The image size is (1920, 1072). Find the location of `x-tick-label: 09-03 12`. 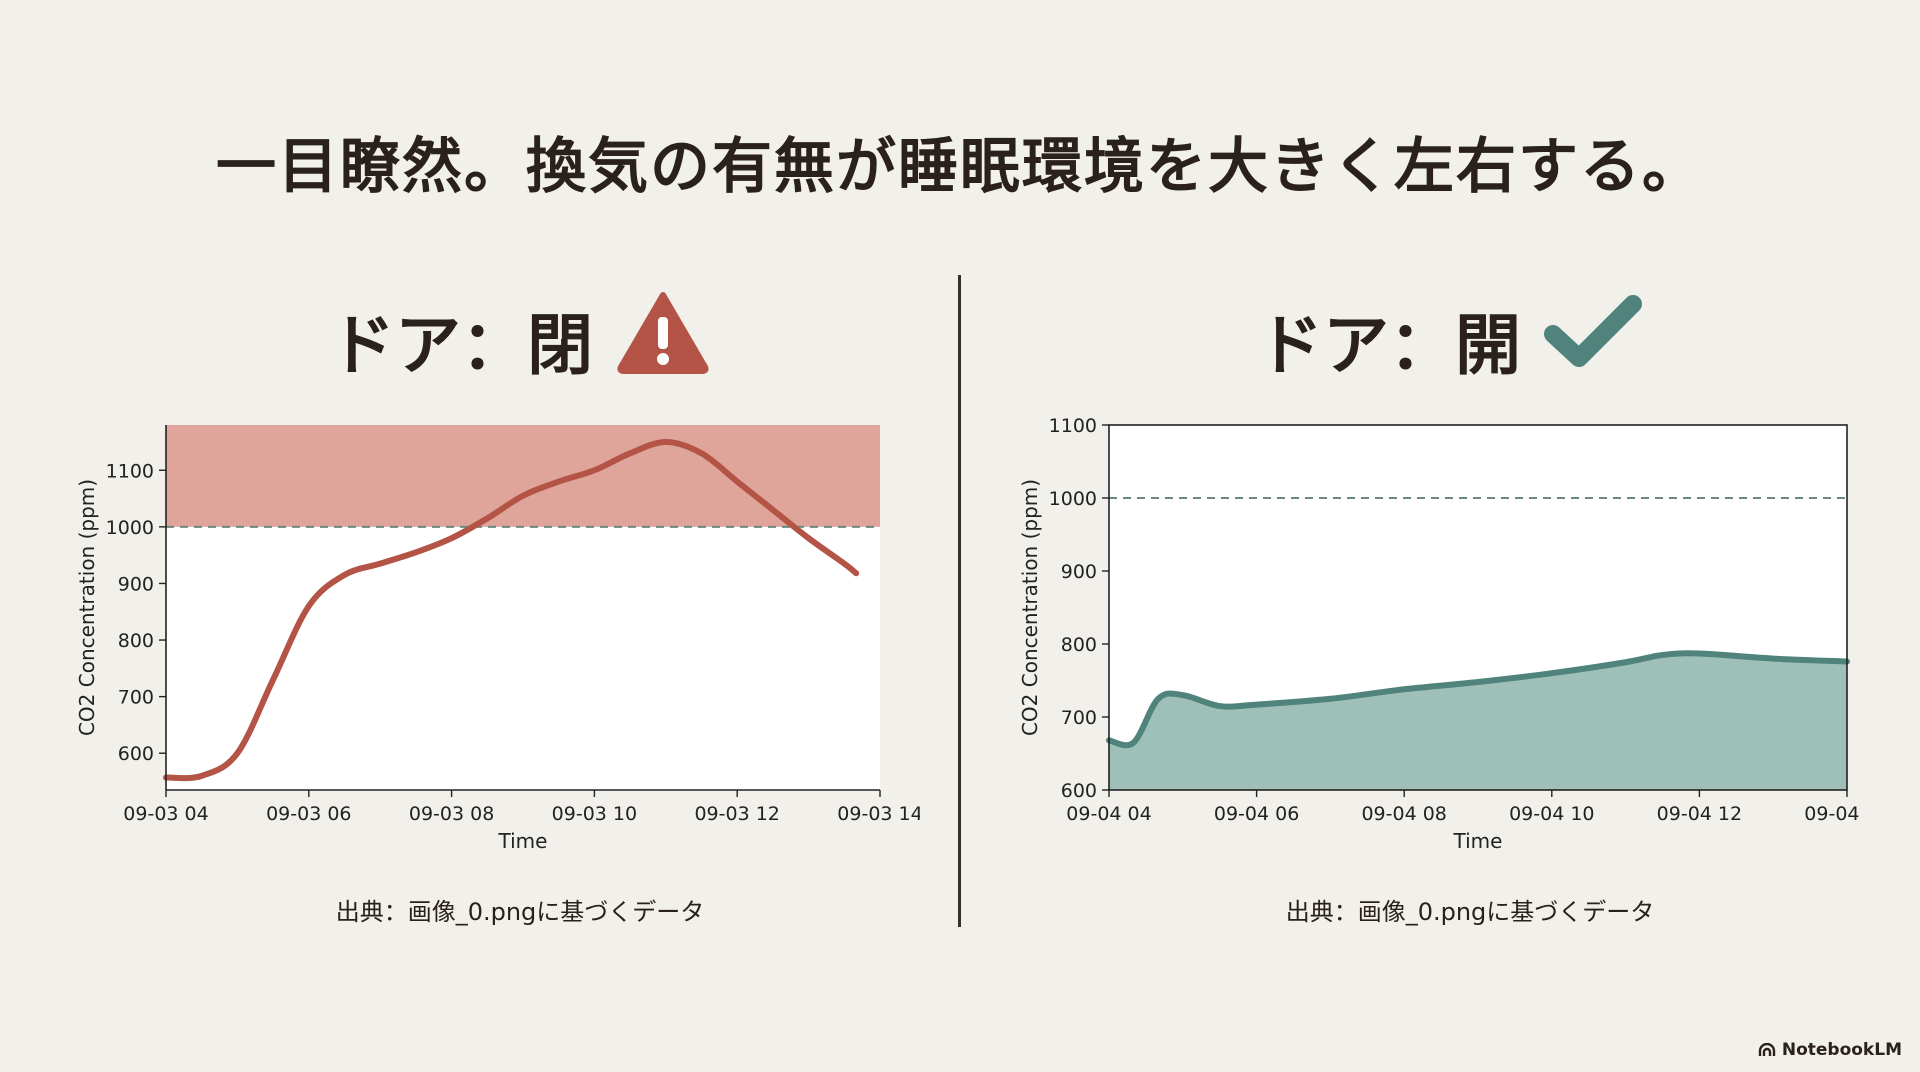

x-tick-label: 09-03 12 is located at coordinates (736, 814).